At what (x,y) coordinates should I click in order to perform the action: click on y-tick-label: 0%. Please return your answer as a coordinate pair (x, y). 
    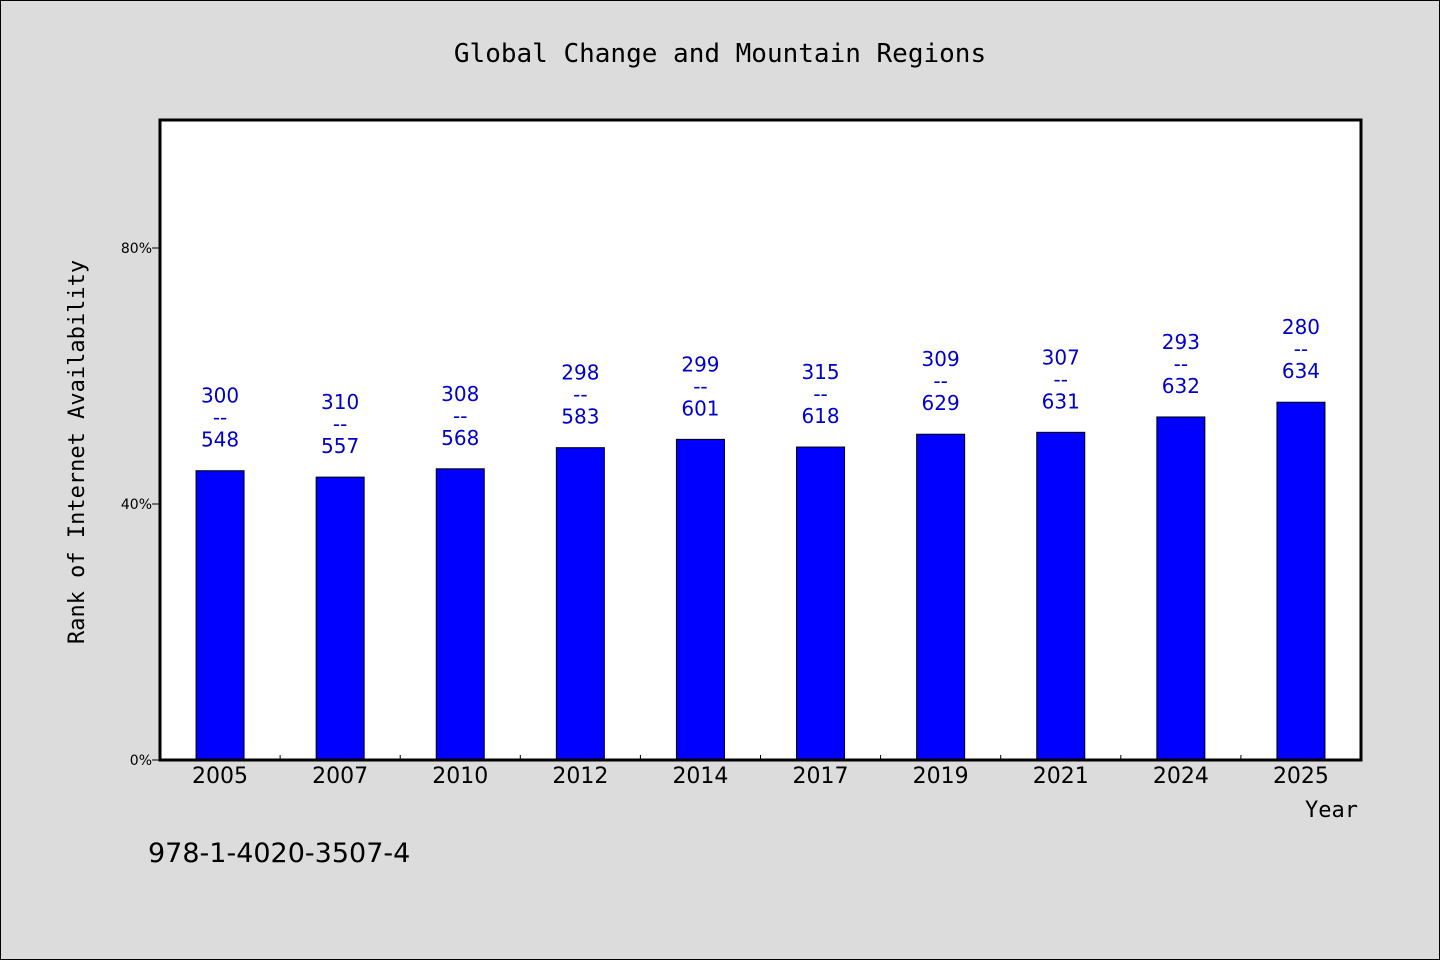
    Looking at the image, I should click on (141, 761).